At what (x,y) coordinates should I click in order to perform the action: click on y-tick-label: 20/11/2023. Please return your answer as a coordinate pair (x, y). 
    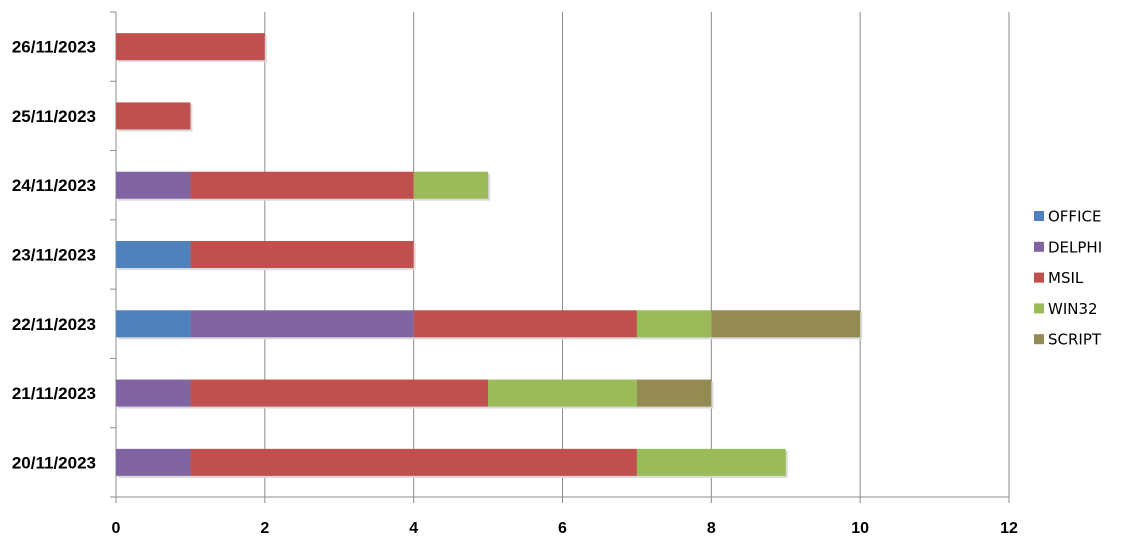
    Looking at the image, I should click on (54, 462).